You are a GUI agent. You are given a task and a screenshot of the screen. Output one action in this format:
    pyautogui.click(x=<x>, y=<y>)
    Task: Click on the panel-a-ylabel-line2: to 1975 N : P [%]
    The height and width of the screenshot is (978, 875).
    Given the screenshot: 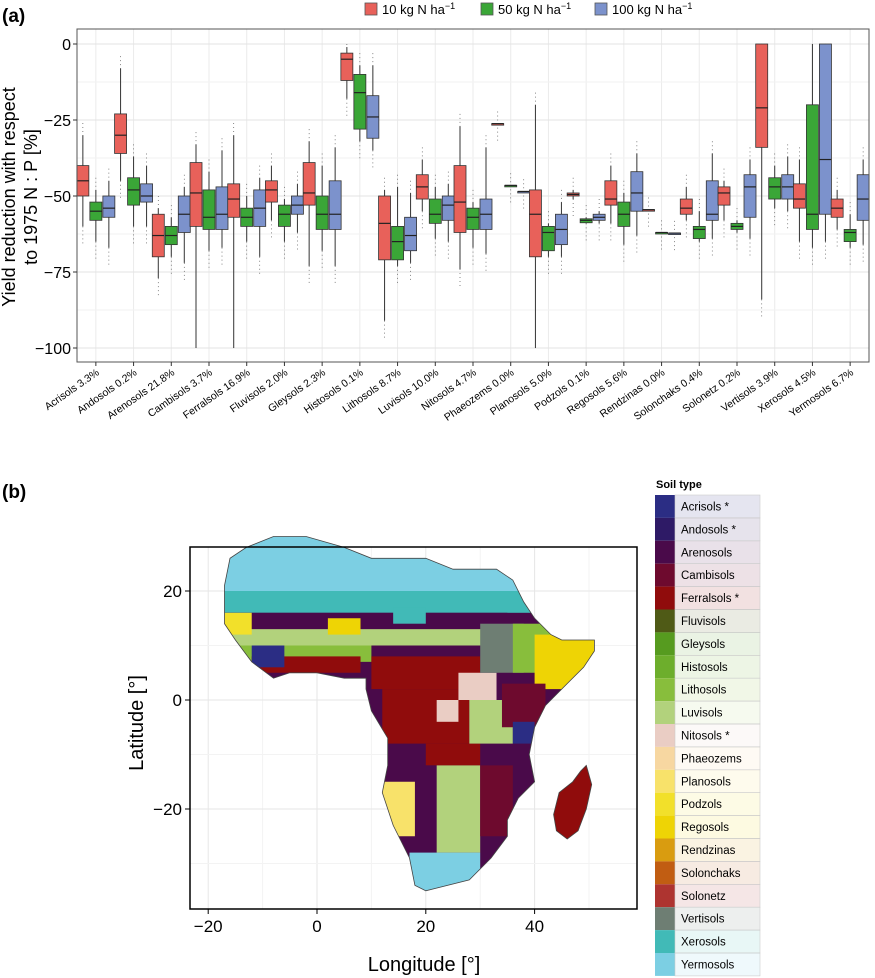 What is the action you would take?
    pyautogui.click(x=31, y=197)
    